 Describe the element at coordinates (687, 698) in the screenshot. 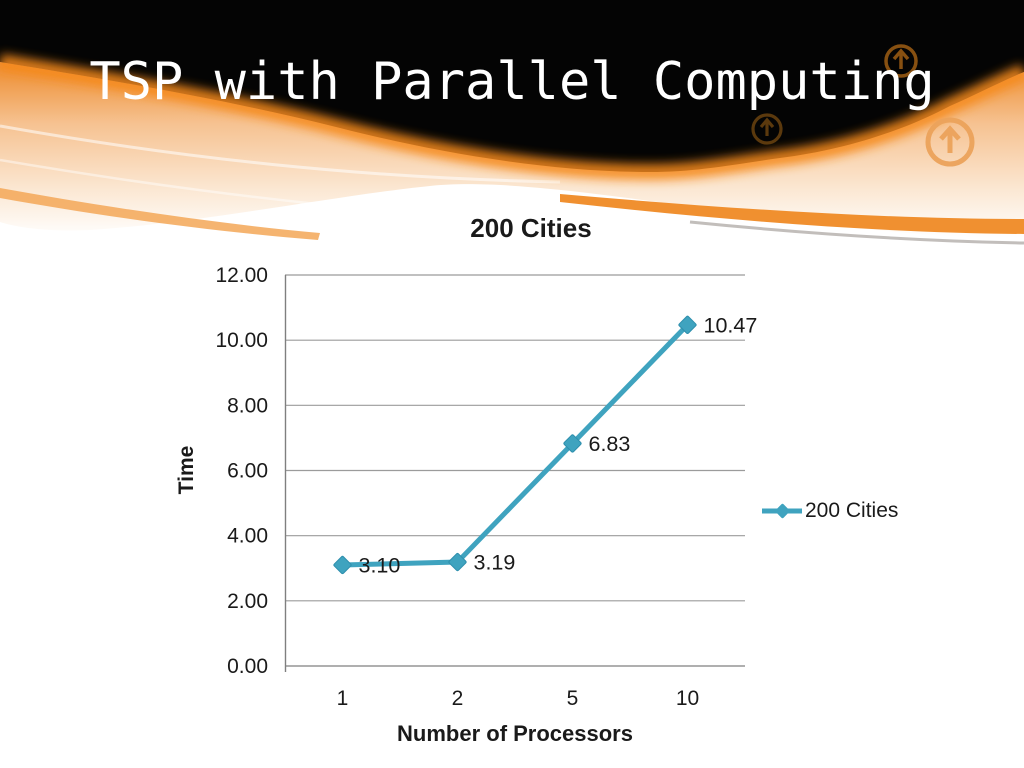

I see `x-tick-label: 10` at that location.